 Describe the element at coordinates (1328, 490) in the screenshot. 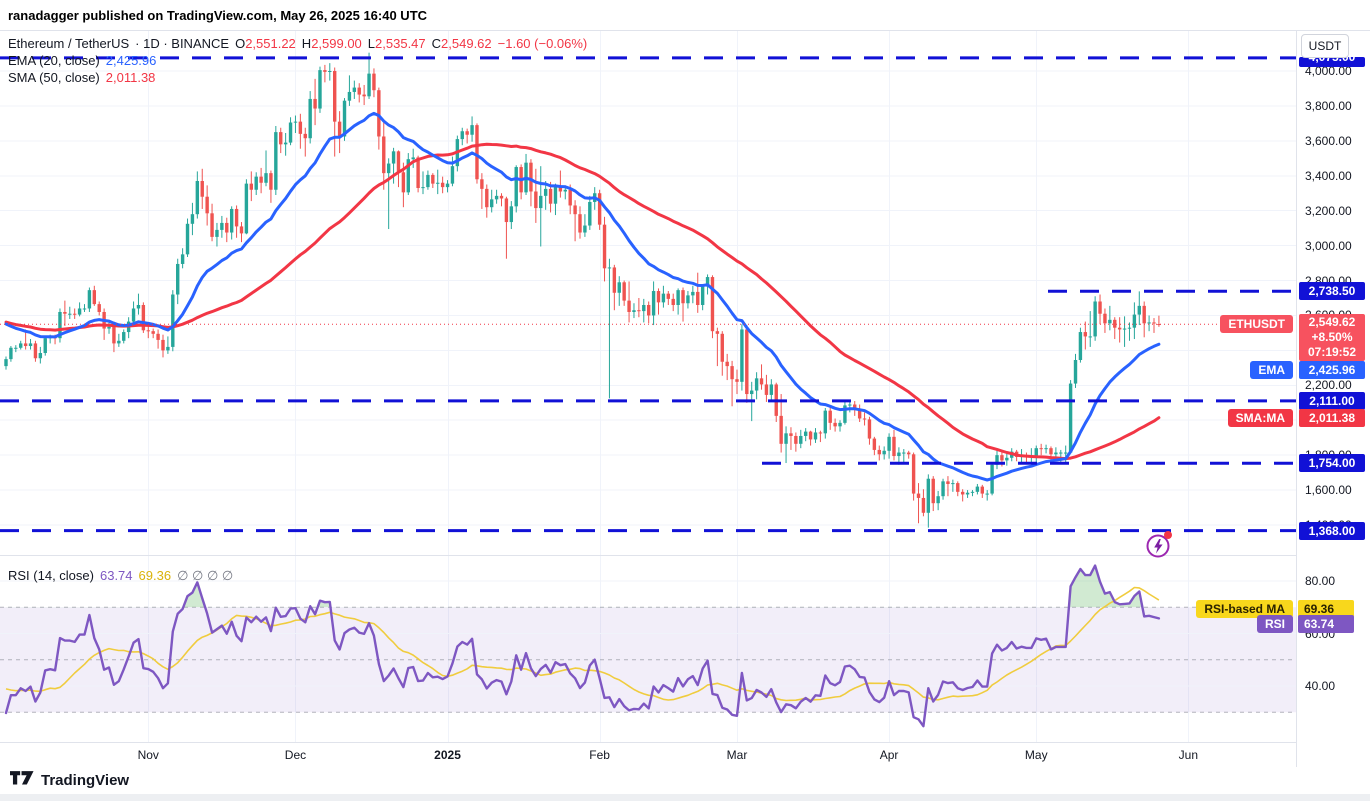

I see `price-tick-label: 1,600.00` at that location.